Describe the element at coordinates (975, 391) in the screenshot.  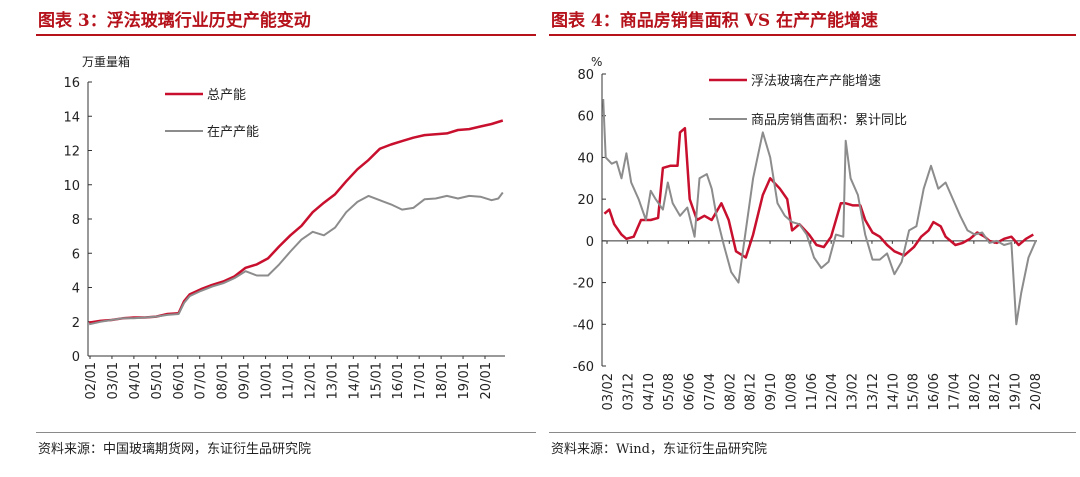
I see `x-tick-label: 18/02` at that location.